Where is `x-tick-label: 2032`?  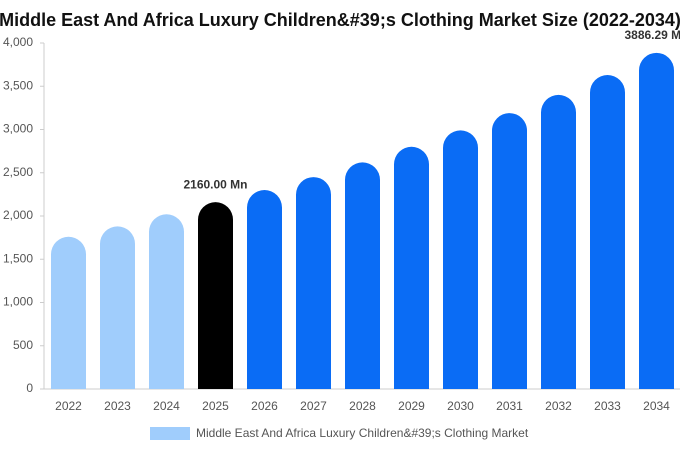 x-tick-label: 2032 is located at coordinates (558, 406).